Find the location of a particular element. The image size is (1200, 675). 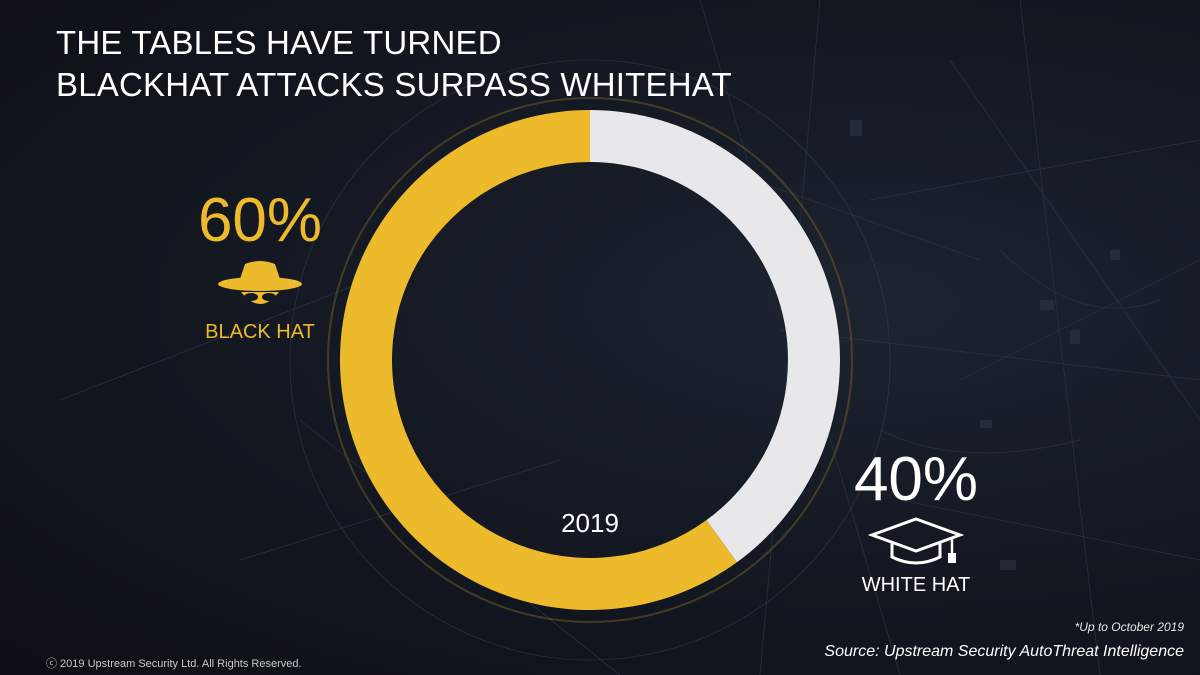

footnote: *Up to October 2019 is located at coordinates (1129, 627).